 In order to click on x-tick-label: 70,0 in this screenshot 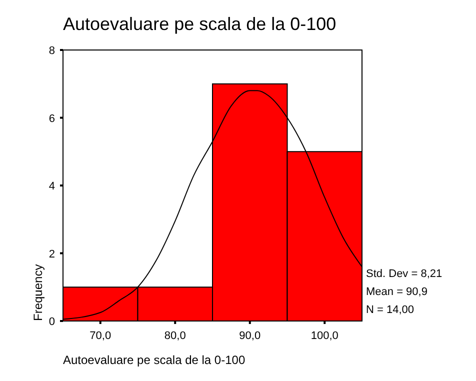, I will do `click(101, 336)`.